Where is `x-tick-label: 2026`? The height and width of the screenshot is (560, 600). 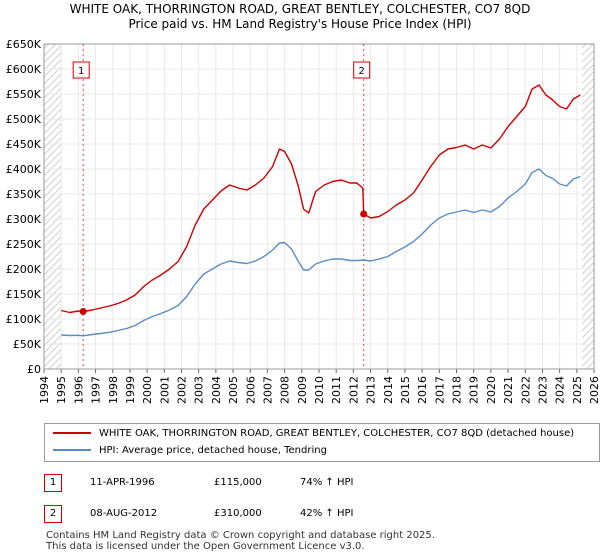
x-tick-label: 2026 is located at coordinates (594, 390).